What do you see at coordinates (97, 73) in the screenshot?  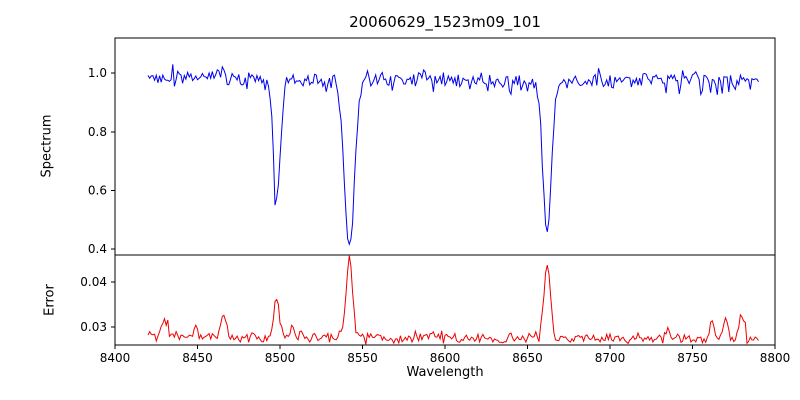 I see `y-tick-label: 1.0` at bounding box center [97, 73].